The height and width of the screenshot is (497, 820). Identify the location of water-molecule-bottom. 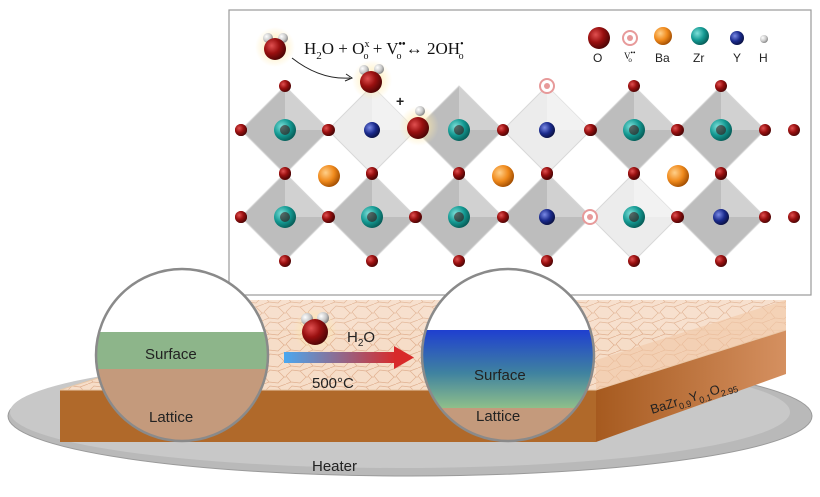
(315, 330).